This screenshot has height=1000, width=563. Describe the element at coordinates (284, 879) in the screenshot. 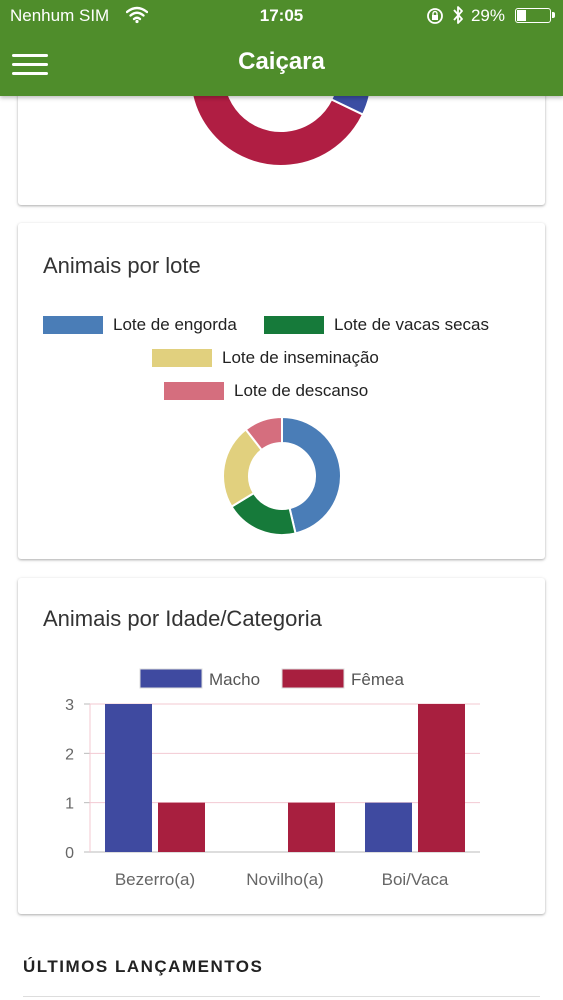

I see `x-tick-label: Novilho(a)` at that location.